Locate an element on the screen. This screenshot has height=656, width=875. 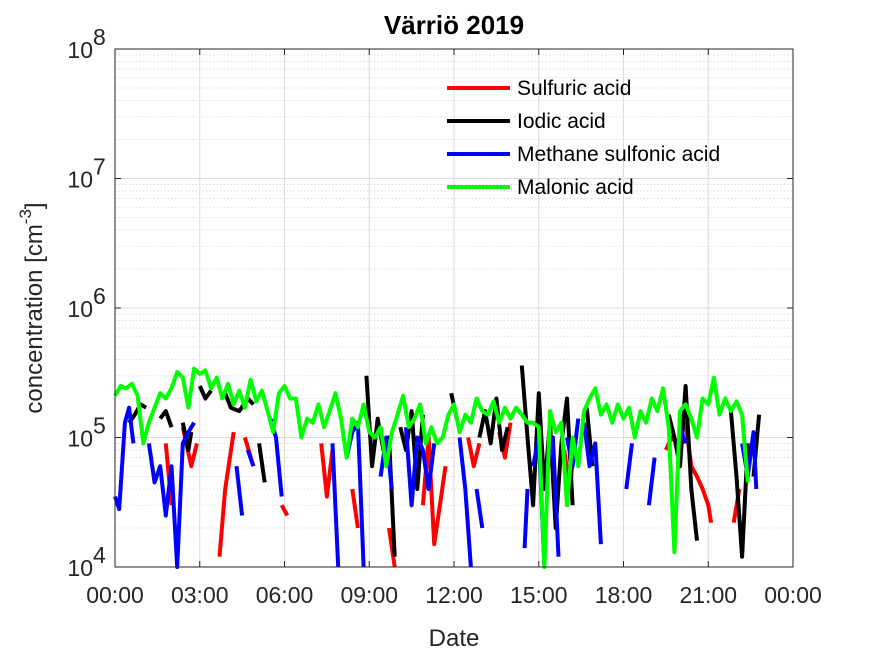
chart-title: Värriö 2019 is located at coordinates (454, 25).